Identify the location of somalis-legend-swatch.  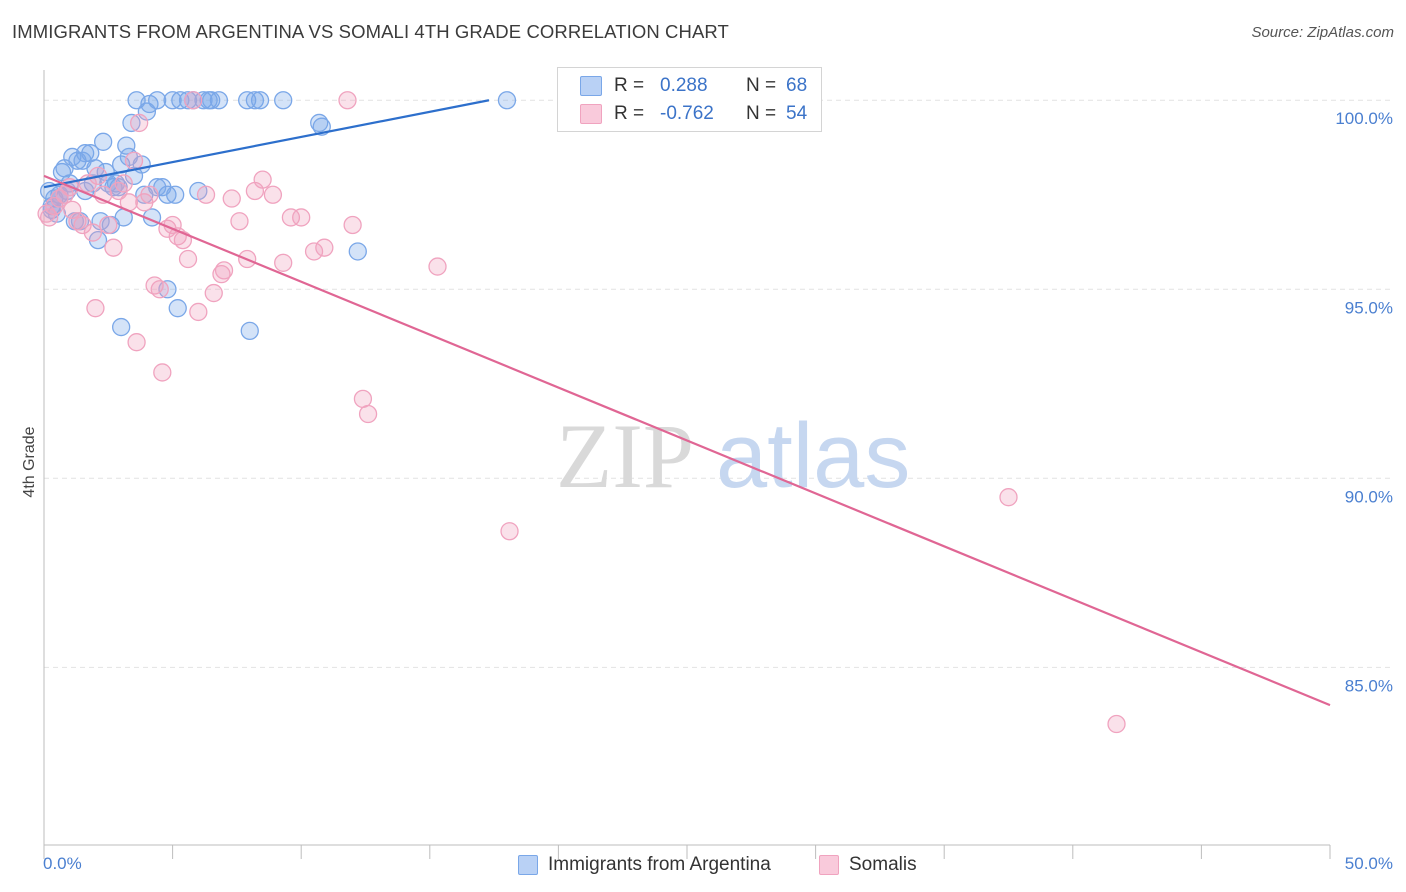
(829, 865).